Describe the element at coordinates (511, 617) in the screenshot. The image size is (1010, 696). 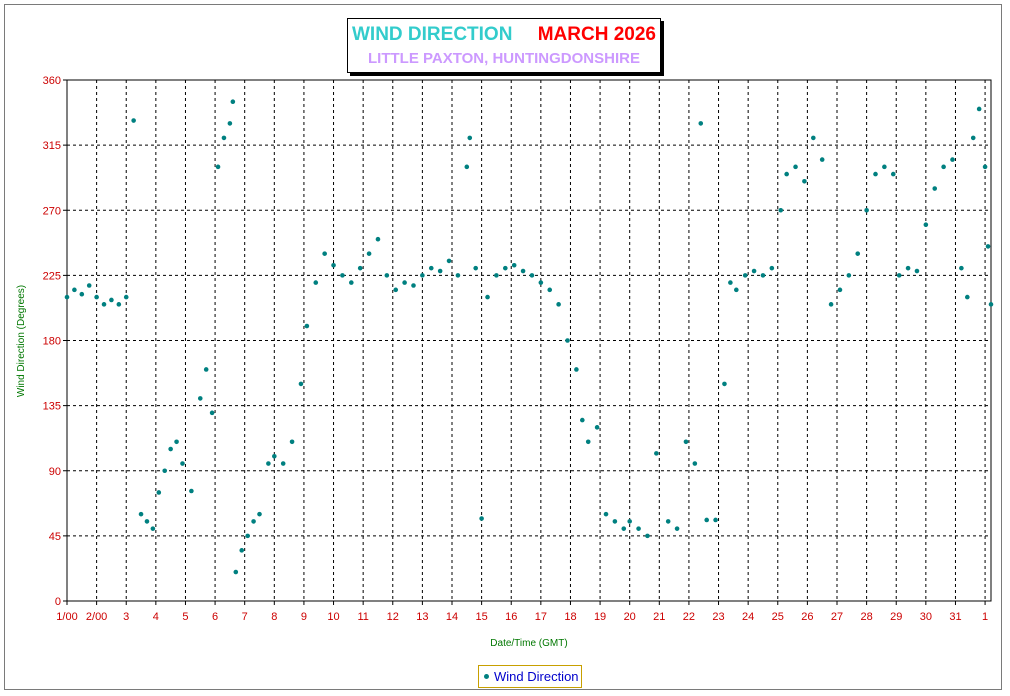
I see `x-tick-label: 16` at that location.